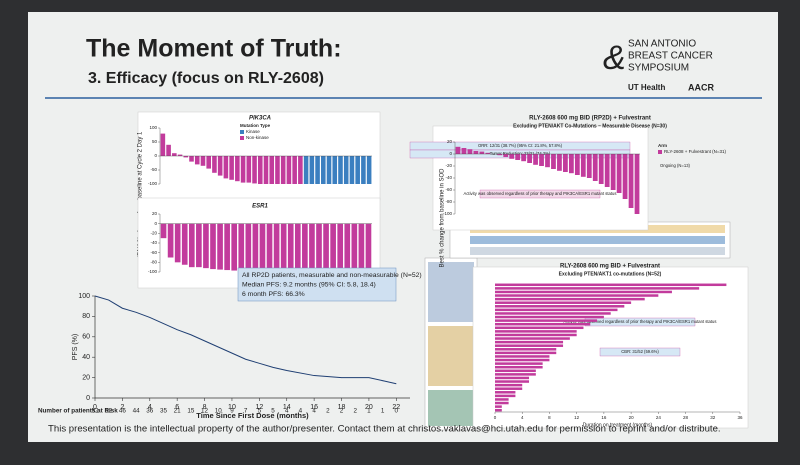 Image resolution: width=800 pixels, height=465 pixels. Describe the element at coordinates (177, 407) in the screenshot. I see `x-tick-label: 6` at that location.